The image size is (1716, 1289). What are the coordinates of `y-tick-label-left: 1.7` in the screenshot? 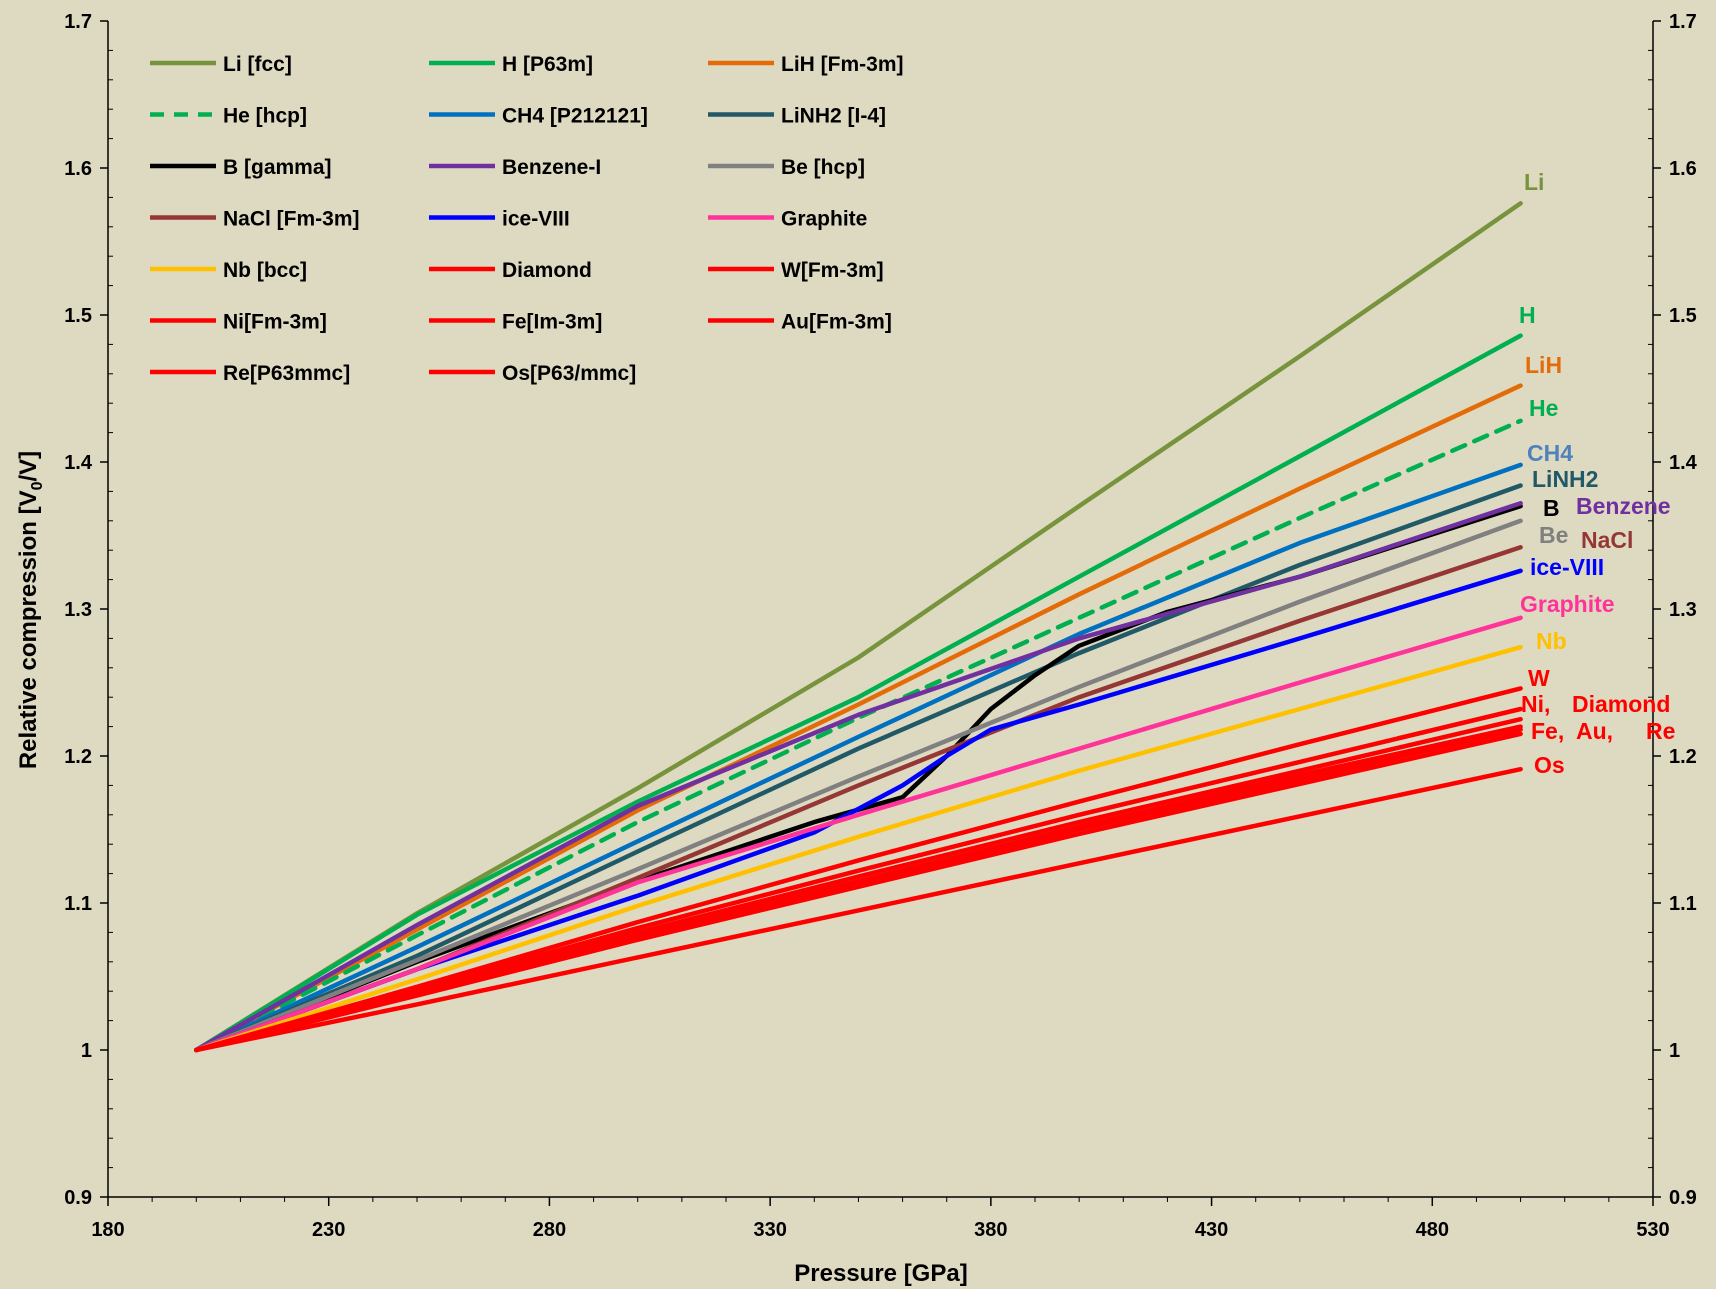 It's located at (78, 22).